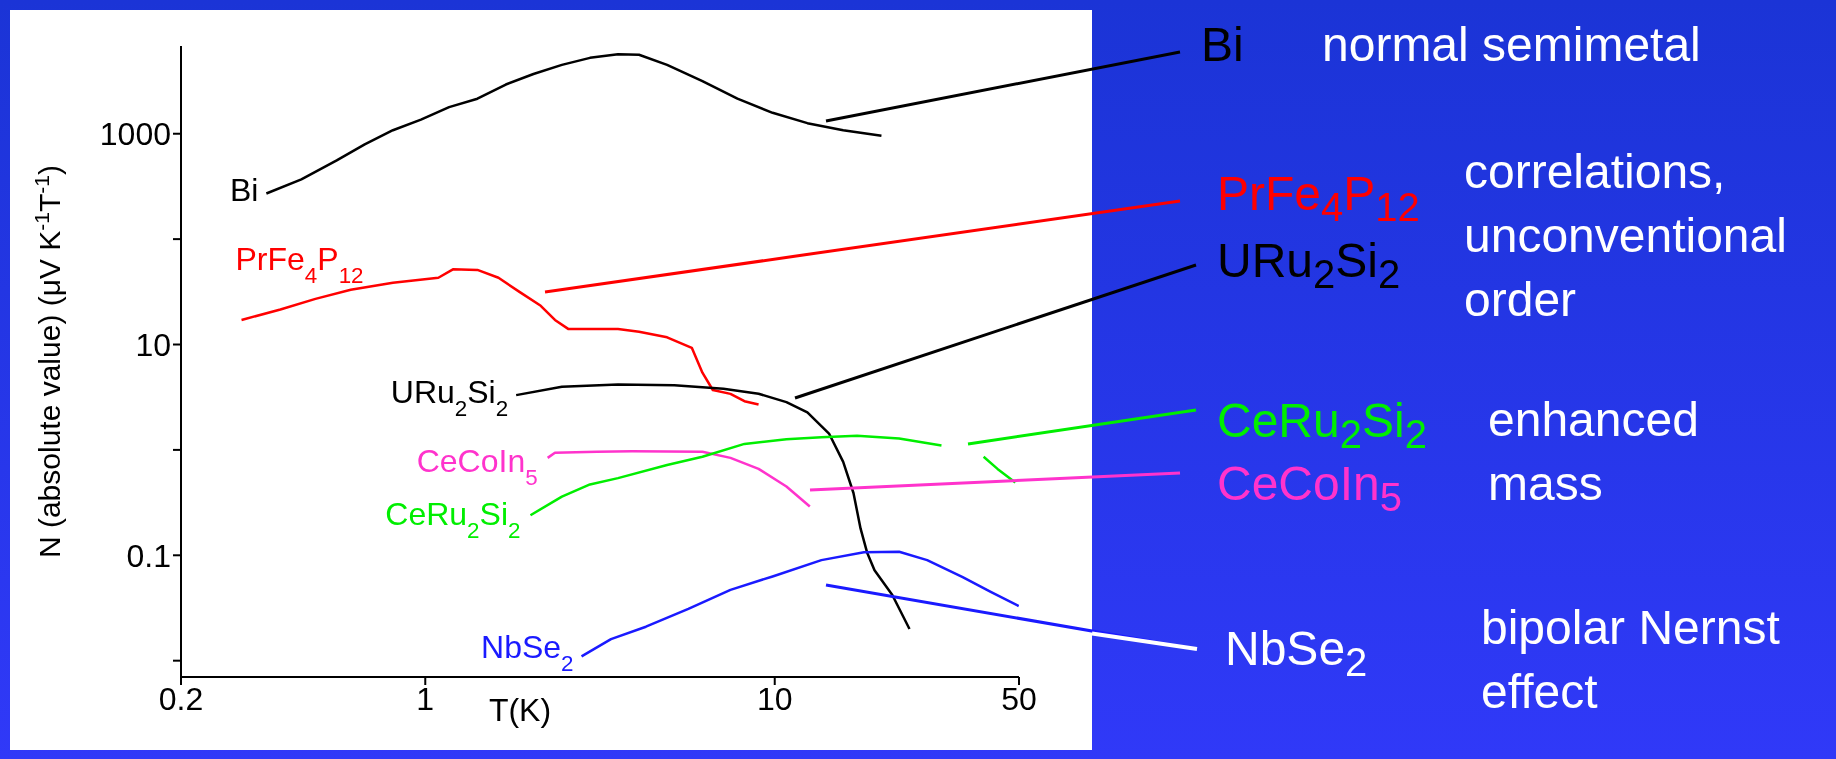 This screenshot has height=759, width=1836. What do you see at coordinates (1309, 488) in the screenshot?
I see `text: CeCoIn$_{5}$` at bounding box center [1309, 488].